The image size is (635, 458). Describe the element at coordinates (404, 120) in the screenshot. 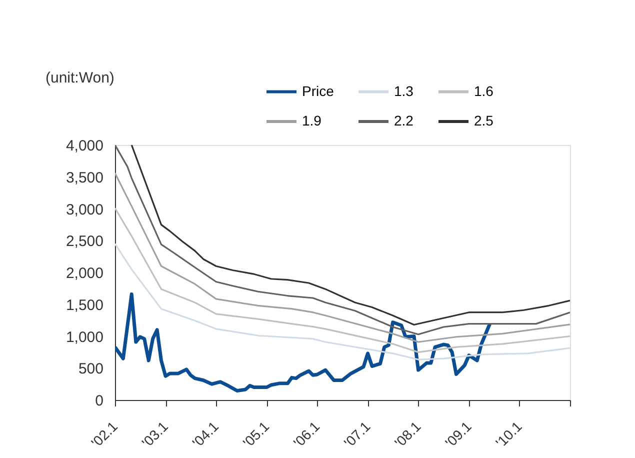

I see `legend-label: 2.2` at that location.